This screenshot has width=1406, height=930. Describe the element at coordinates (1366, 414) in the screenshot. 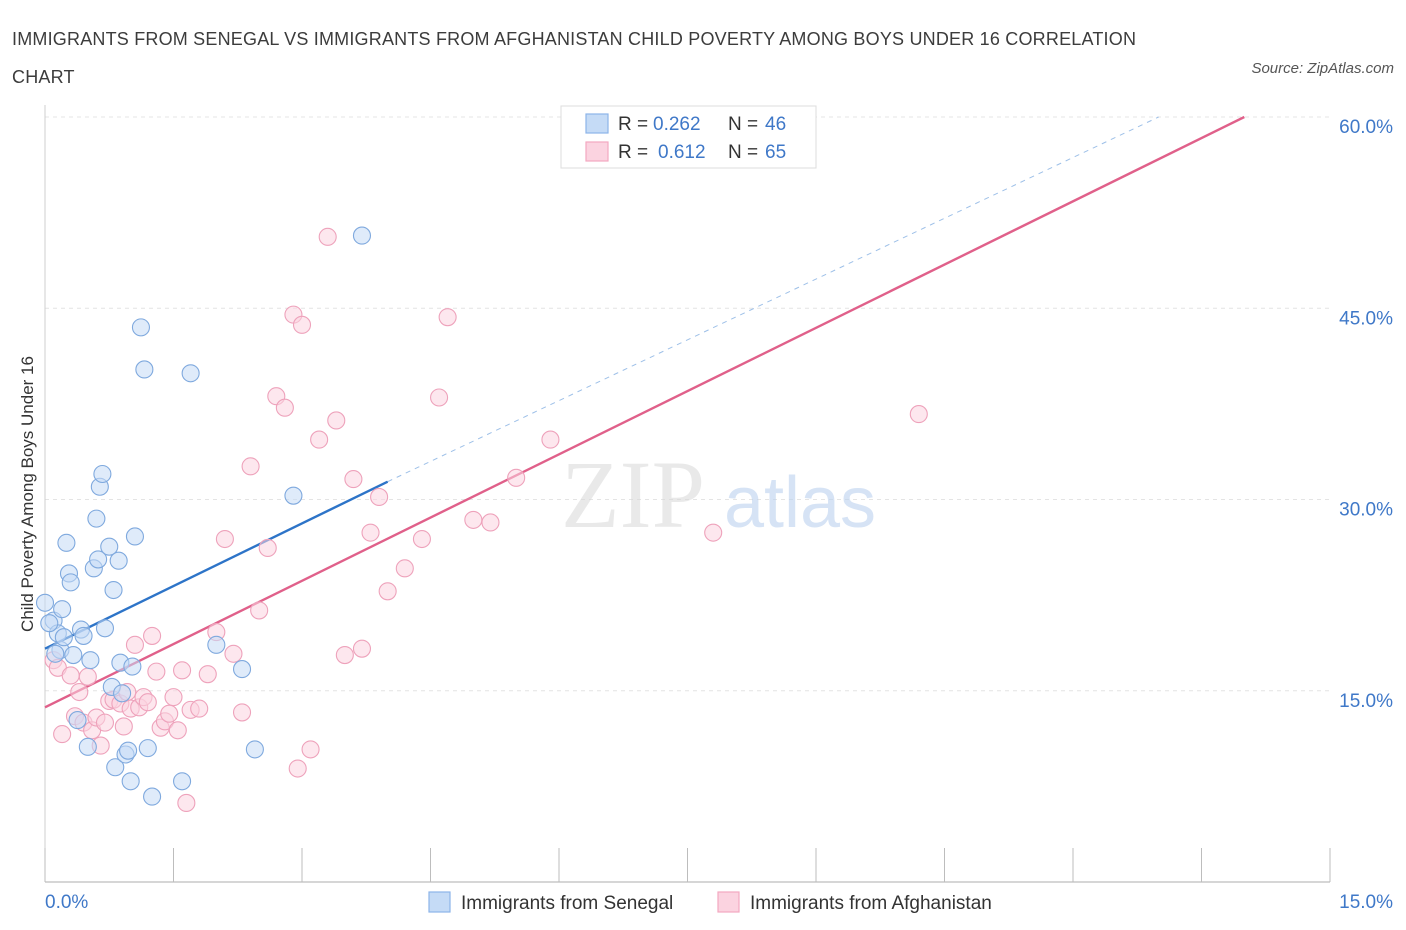

I see `y-tick-labels: 15.0% 30.0% 45.0% 60.0%` at that location.